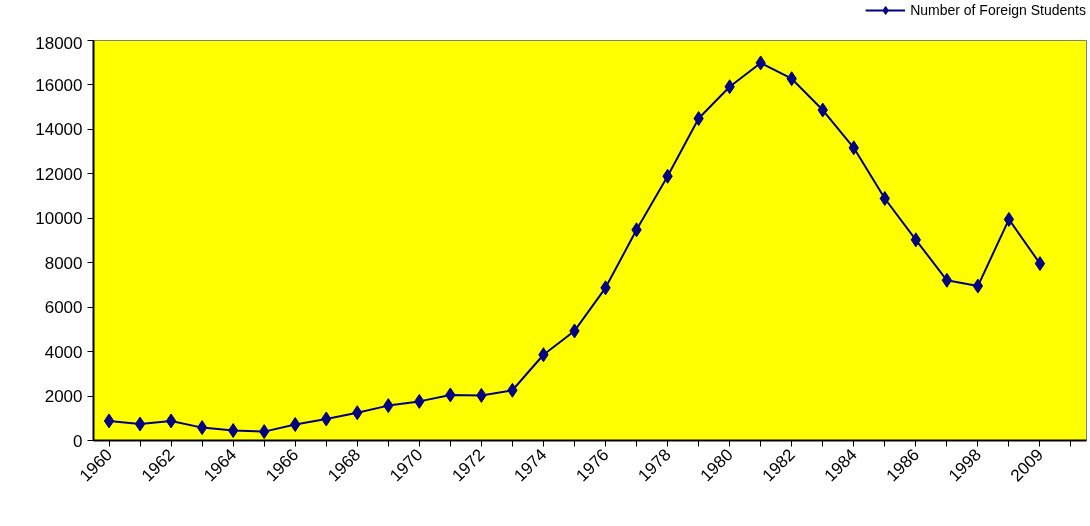 Image resolution: width=1090 pixels, height=526 pixels. I want to click on legend-label: Number of Foreign Students, so click(998, 10).